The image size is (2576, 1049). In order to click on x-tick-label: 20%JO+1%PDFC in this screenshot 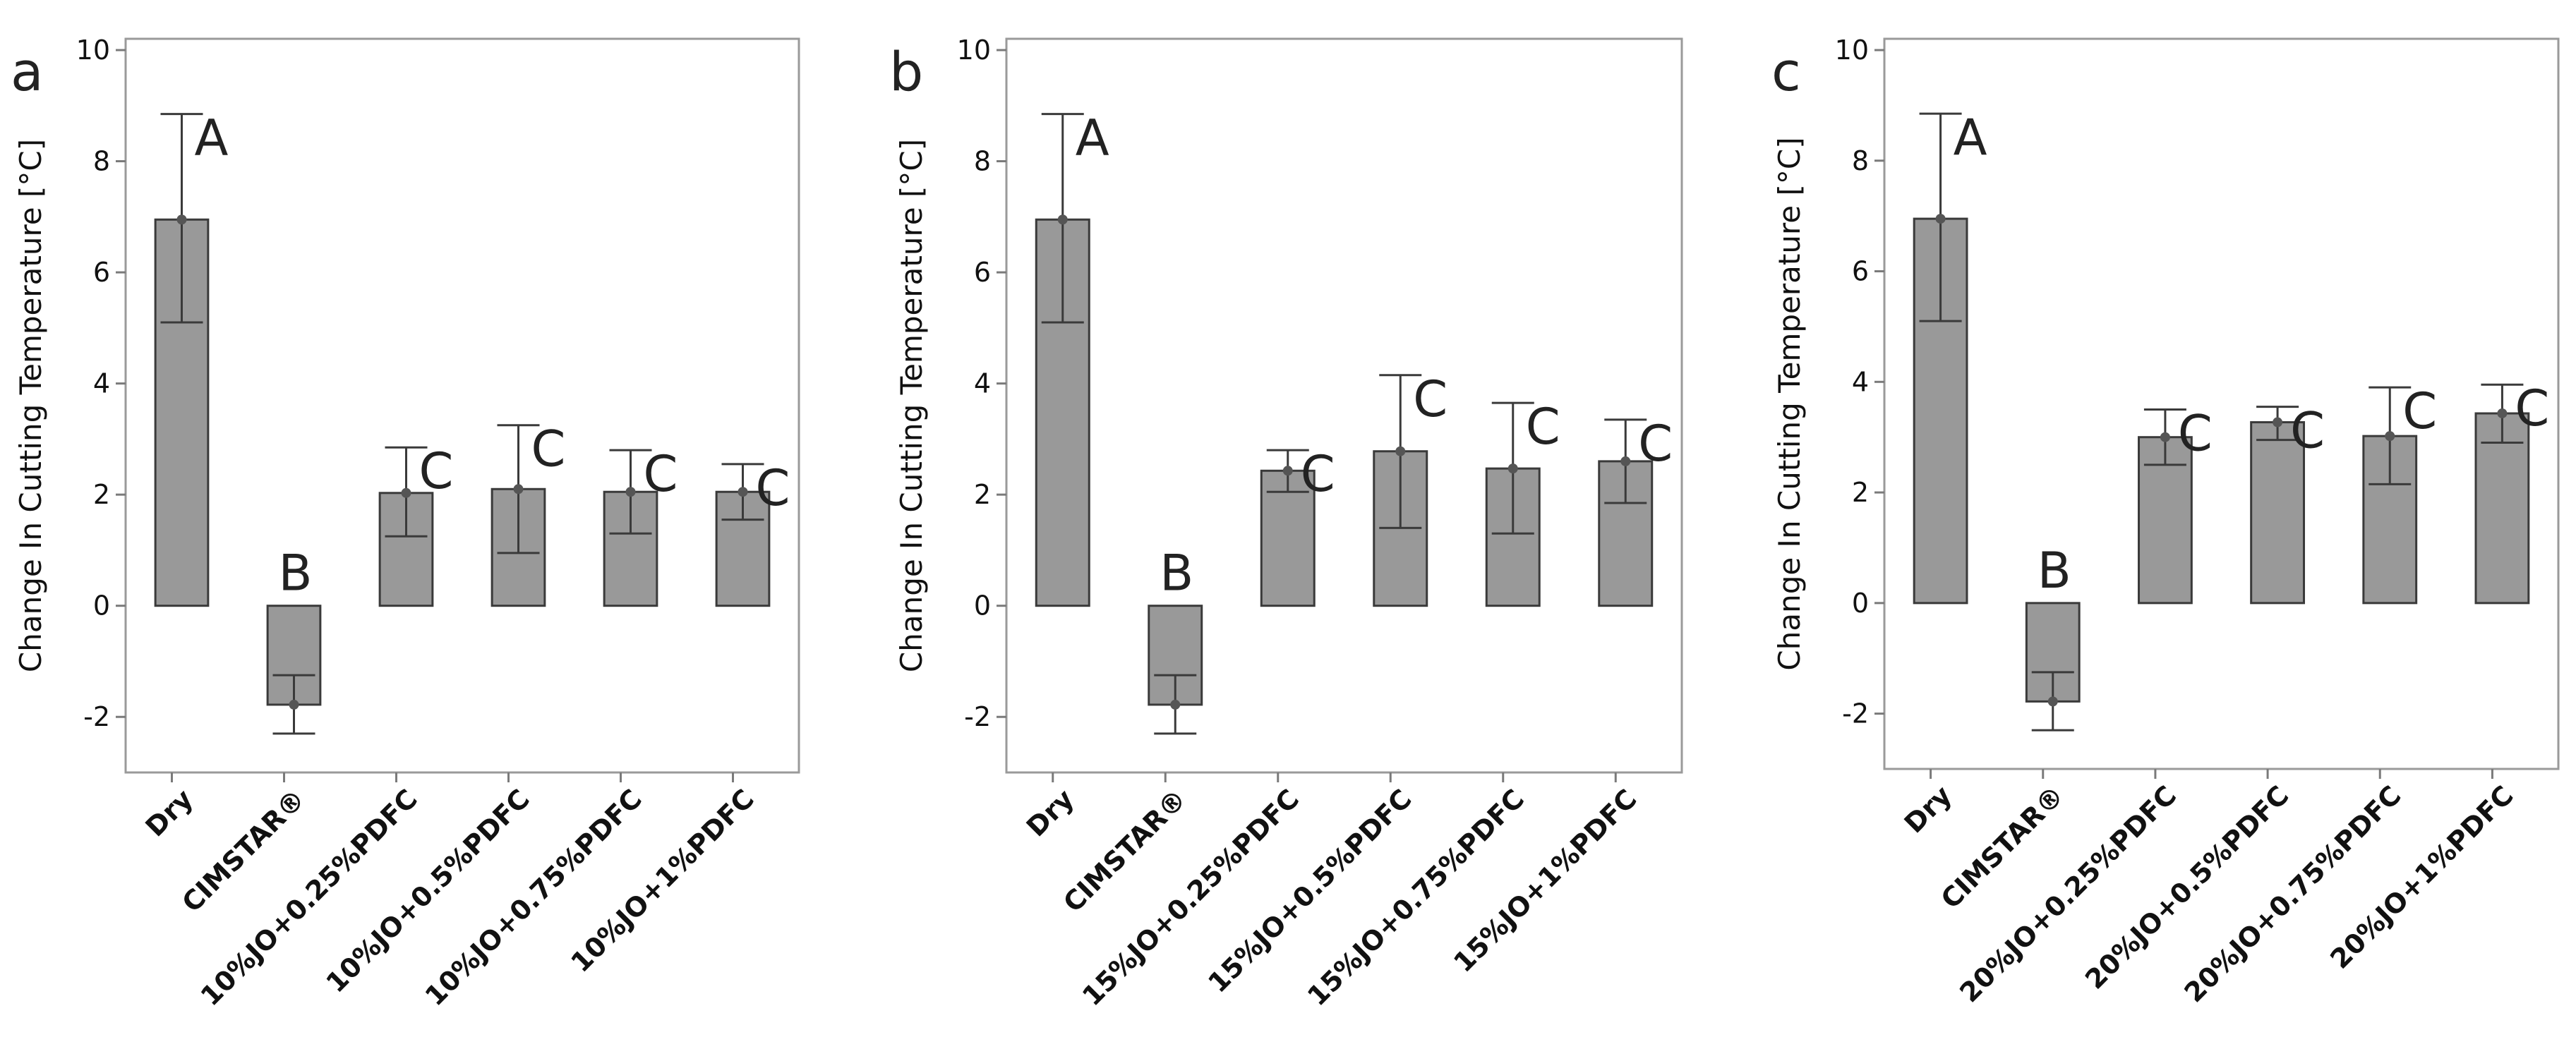, I will do `click(2421, 877)`.